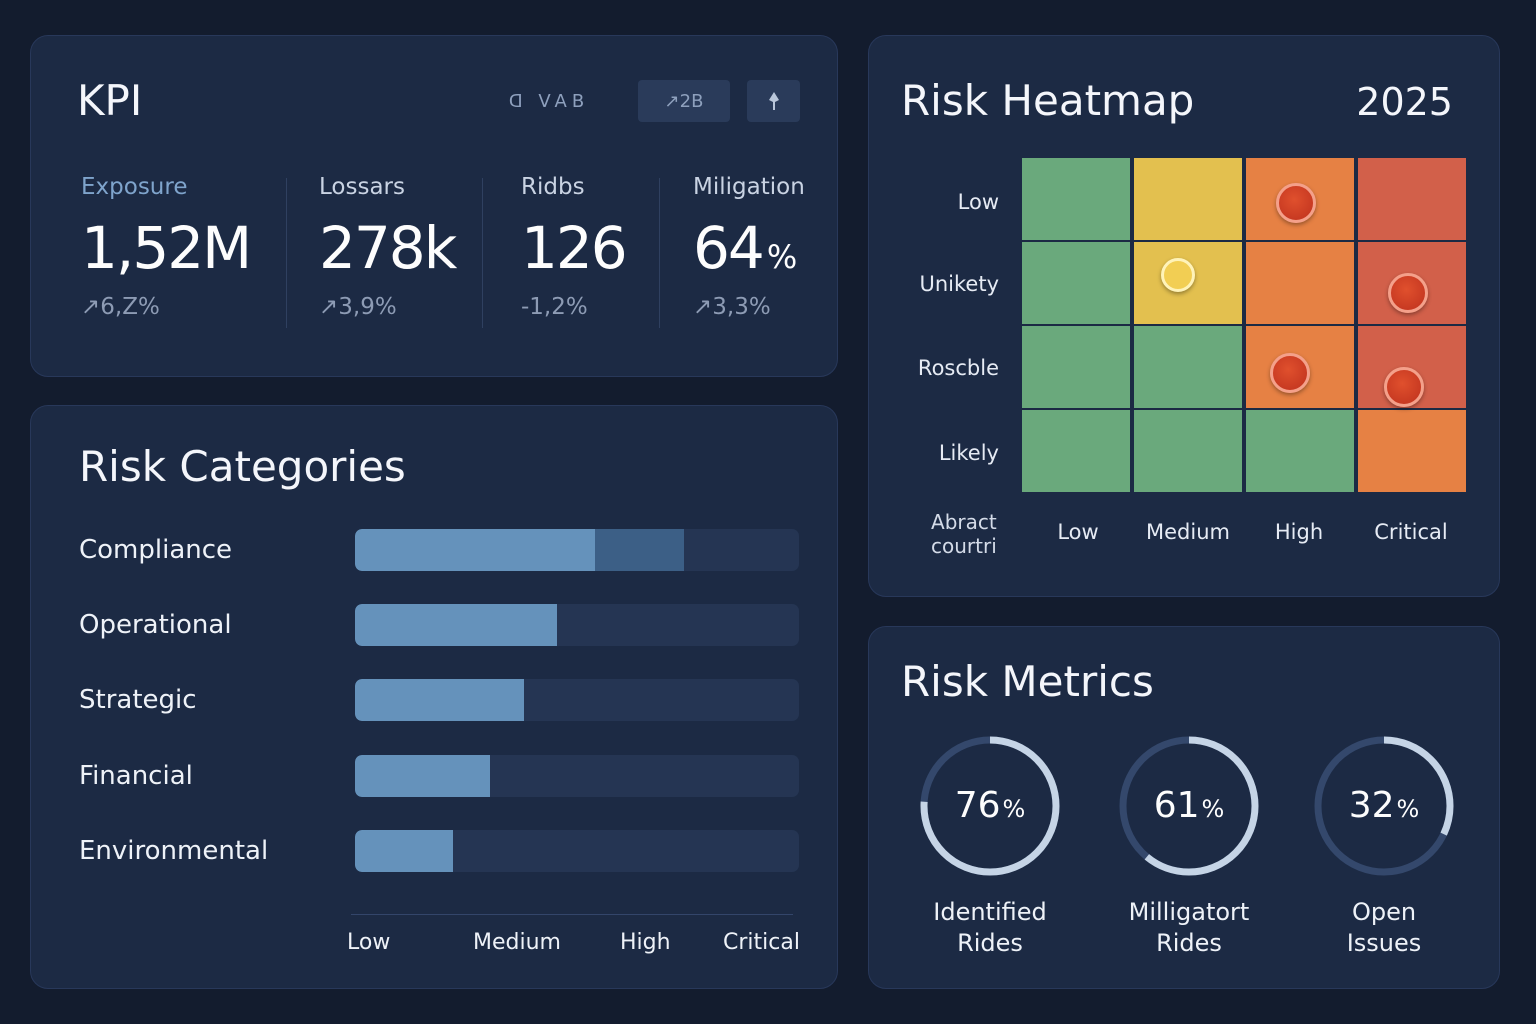 This screenshot has height=1024, width=1536. What do you see at coordinates (964, 534) in the screenshot?
I see `heatmap-corner-label: Abract courtri` at bounding box center [964, 534].